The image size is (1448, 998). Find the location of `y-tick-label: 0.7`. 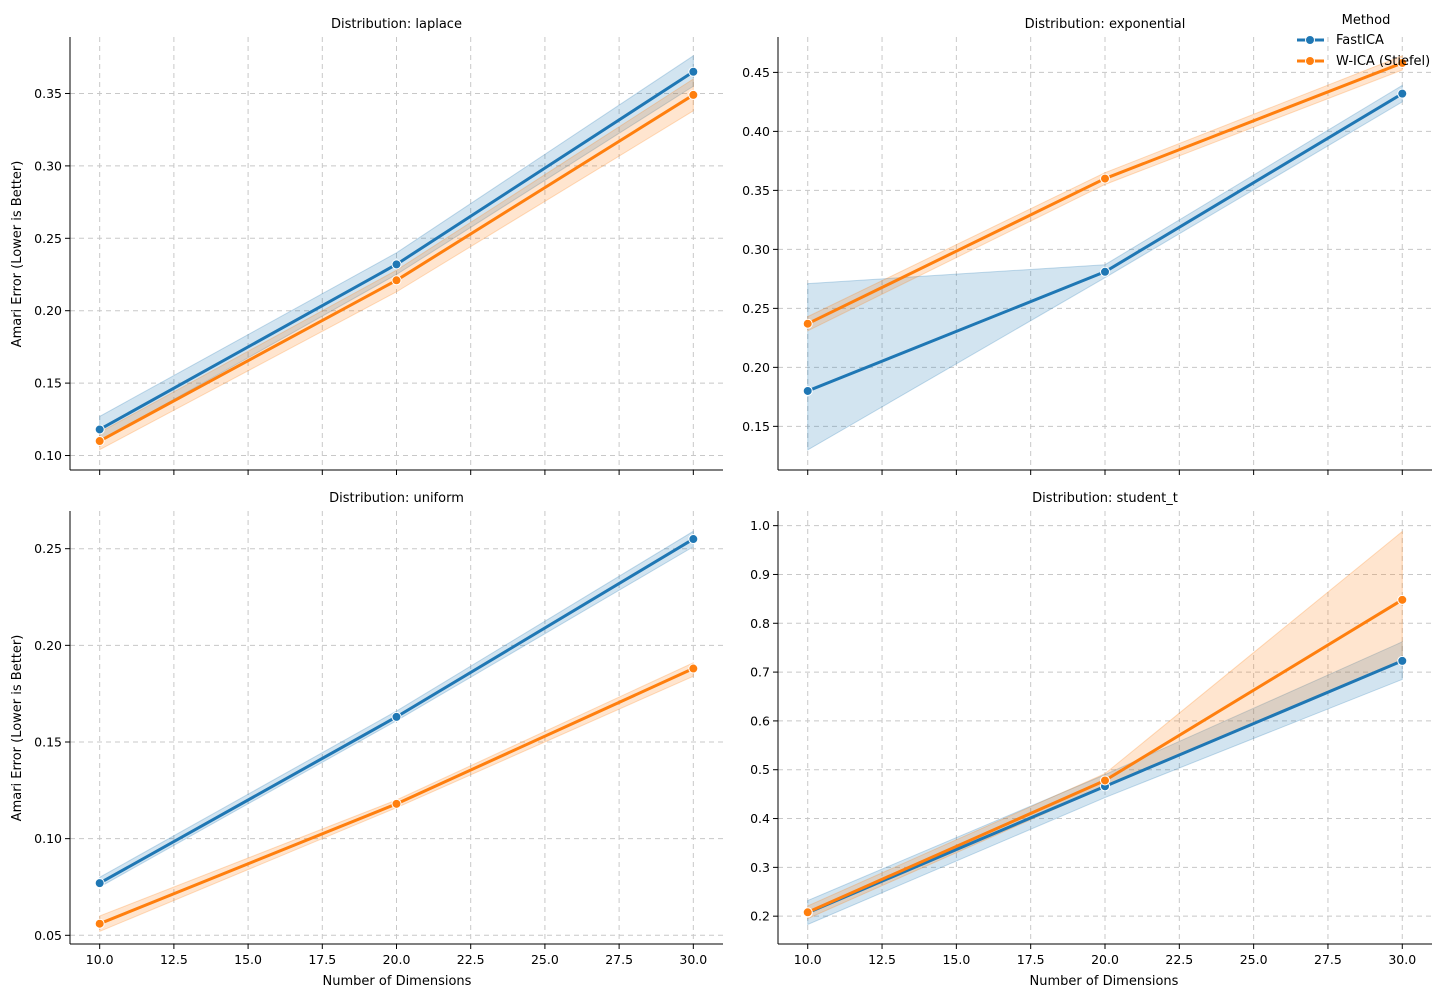

y-tick-label: 0.7 is located at coordinates (760, 672).